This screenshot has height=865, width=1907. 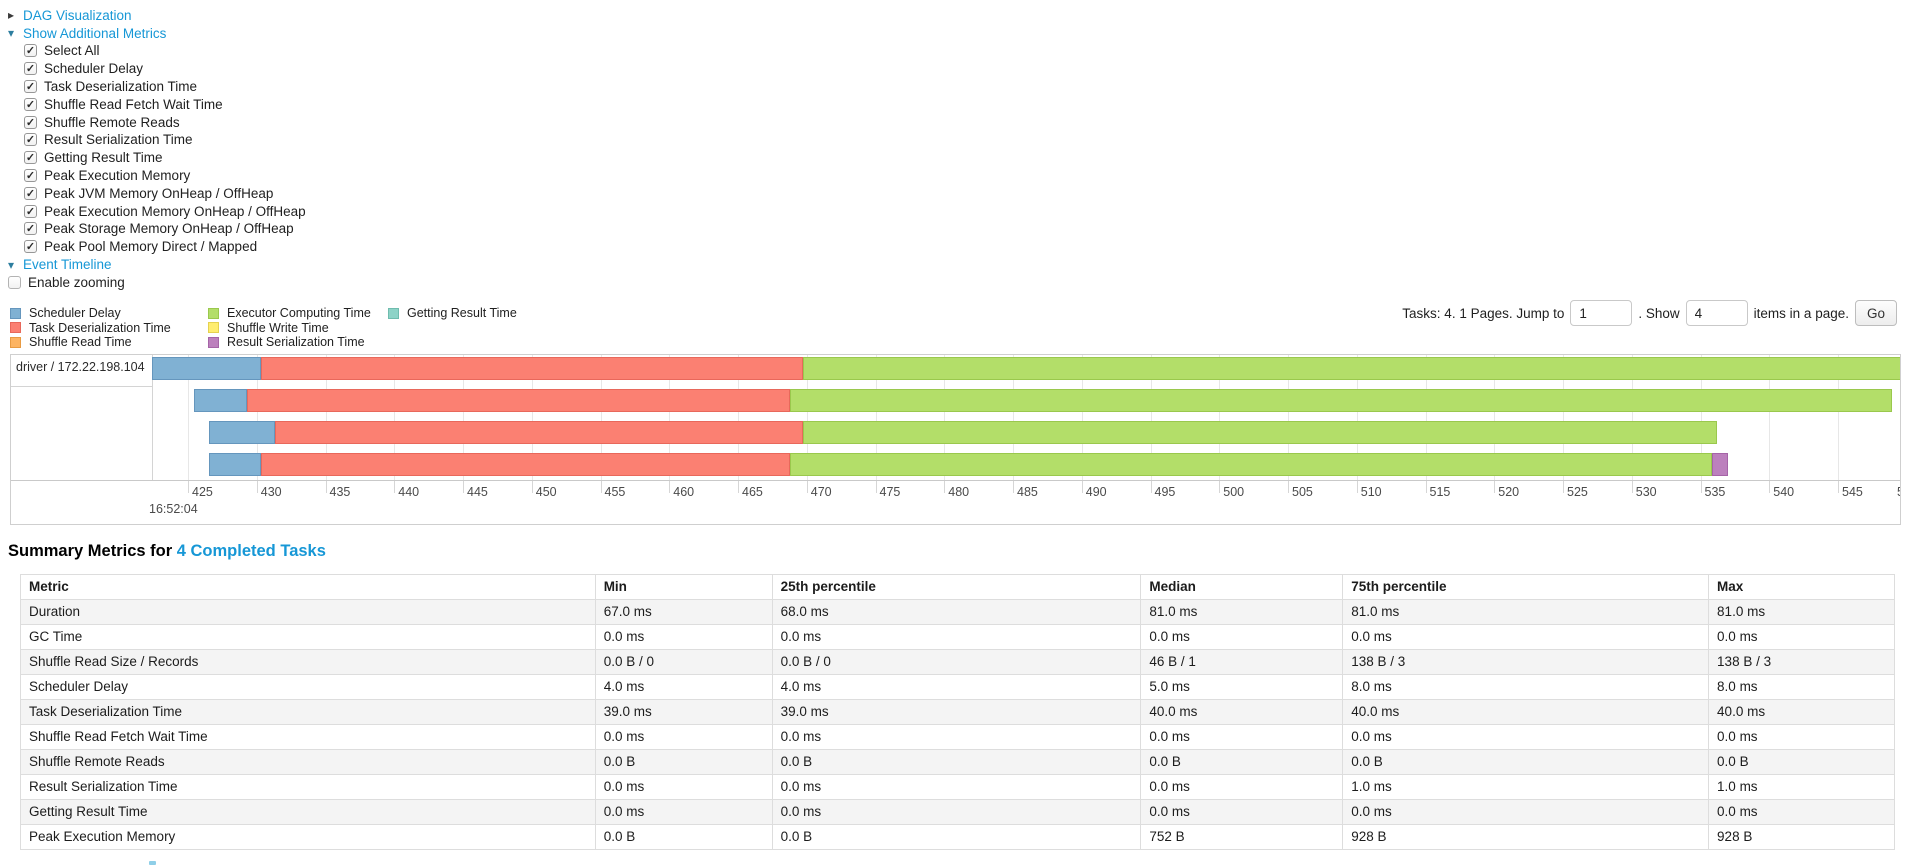 What do you see at coordinates (169, 229) in the screenshot?
I see `metric-checkbox-label: Peak Storage Memory OnHeap / OffHeap` at bounding box center [169, 229].